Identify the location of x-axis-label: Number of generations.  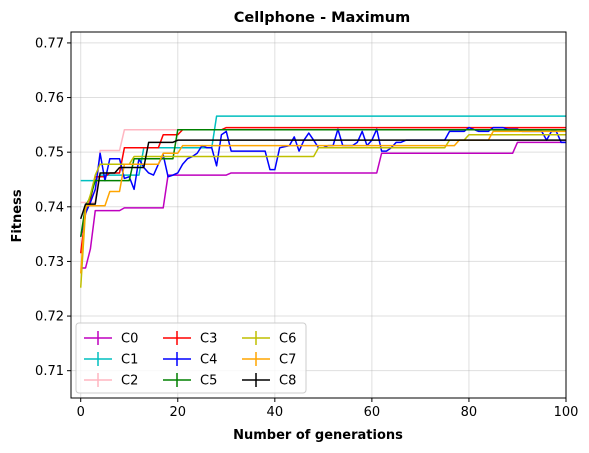
(318, 435).